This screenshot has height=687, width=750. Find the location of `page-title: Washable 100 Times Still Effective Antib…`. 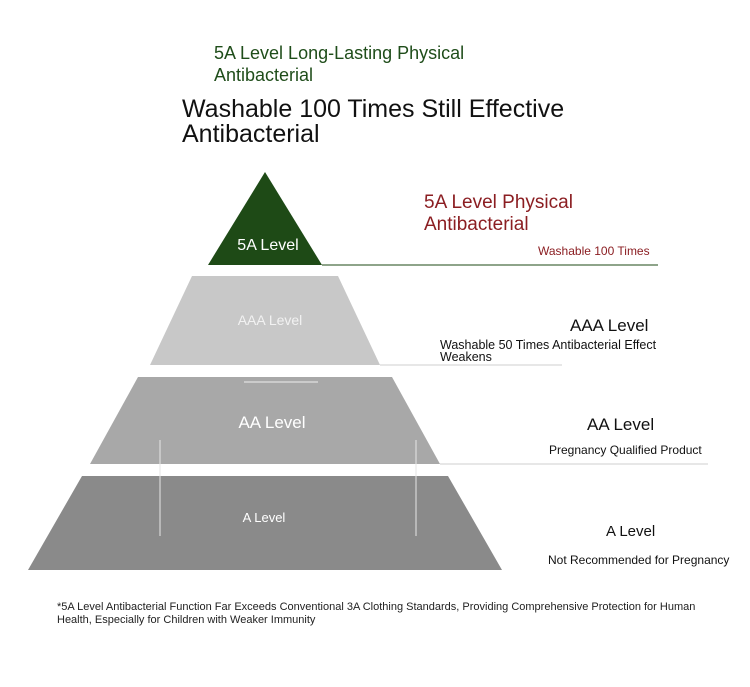

page-title: Washable 100 Times Still Effective Antib… is located at coordinates (373, 121).